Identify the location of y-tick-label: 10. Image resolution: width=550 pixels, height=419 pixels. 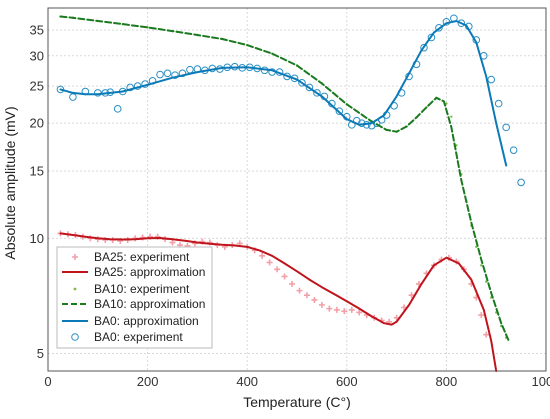
(37, 238).